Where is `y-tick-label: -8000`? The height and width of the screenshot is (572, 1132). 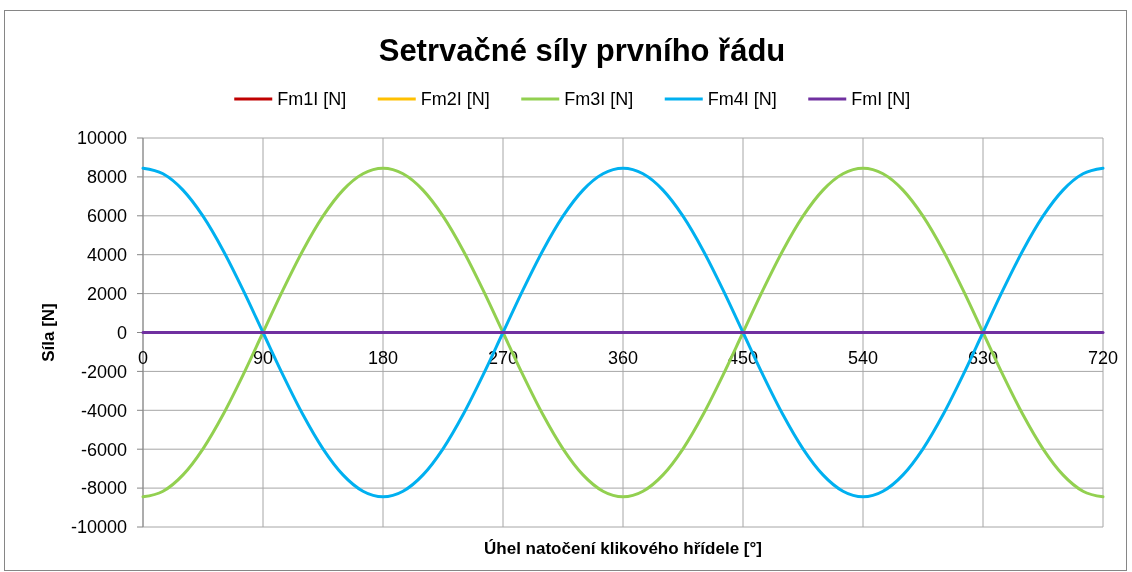
y-tick-label: -8000 is located at coordinates (103, 488).